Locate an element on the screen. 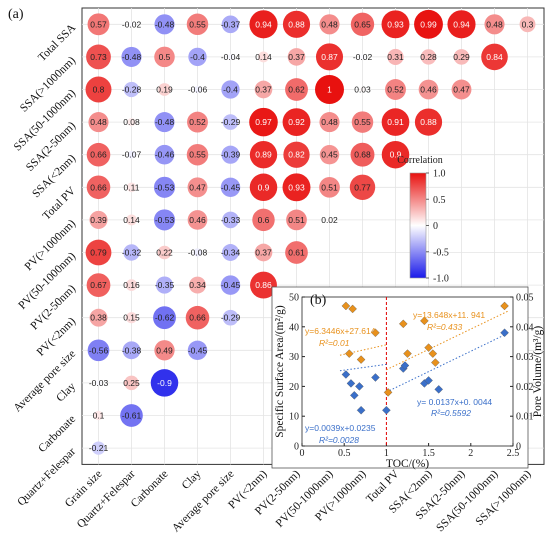 This screenshot has width=550, height=557. correlation-value-label: -0.04 is located at coordinates (231, 57).